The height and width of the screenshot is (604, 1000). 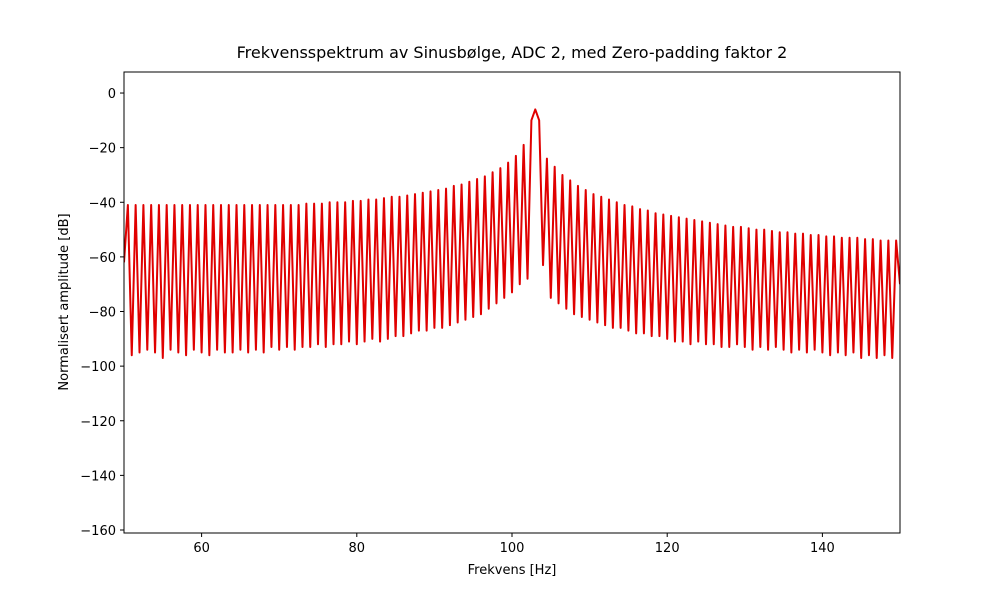 I want to click on y-tick-label: −140, so click(x=98, y=476).